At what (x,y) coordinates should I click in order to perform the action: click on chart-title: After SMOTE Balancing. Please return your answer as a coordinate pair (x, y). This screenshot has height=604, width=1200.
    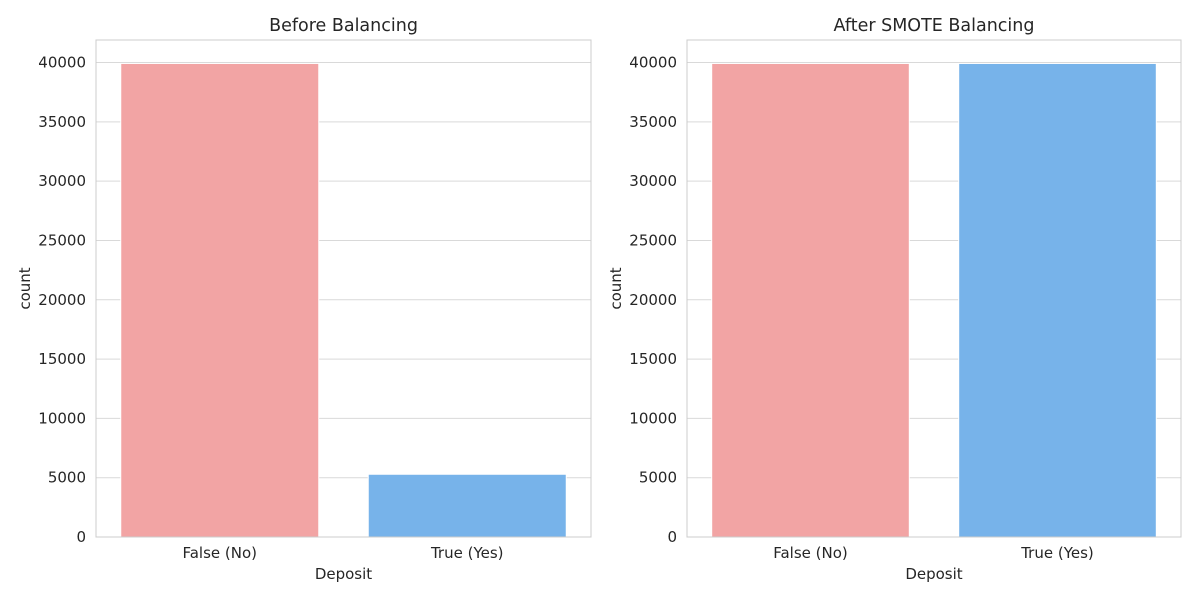
    Looking at the image, I should click on (934, 26).